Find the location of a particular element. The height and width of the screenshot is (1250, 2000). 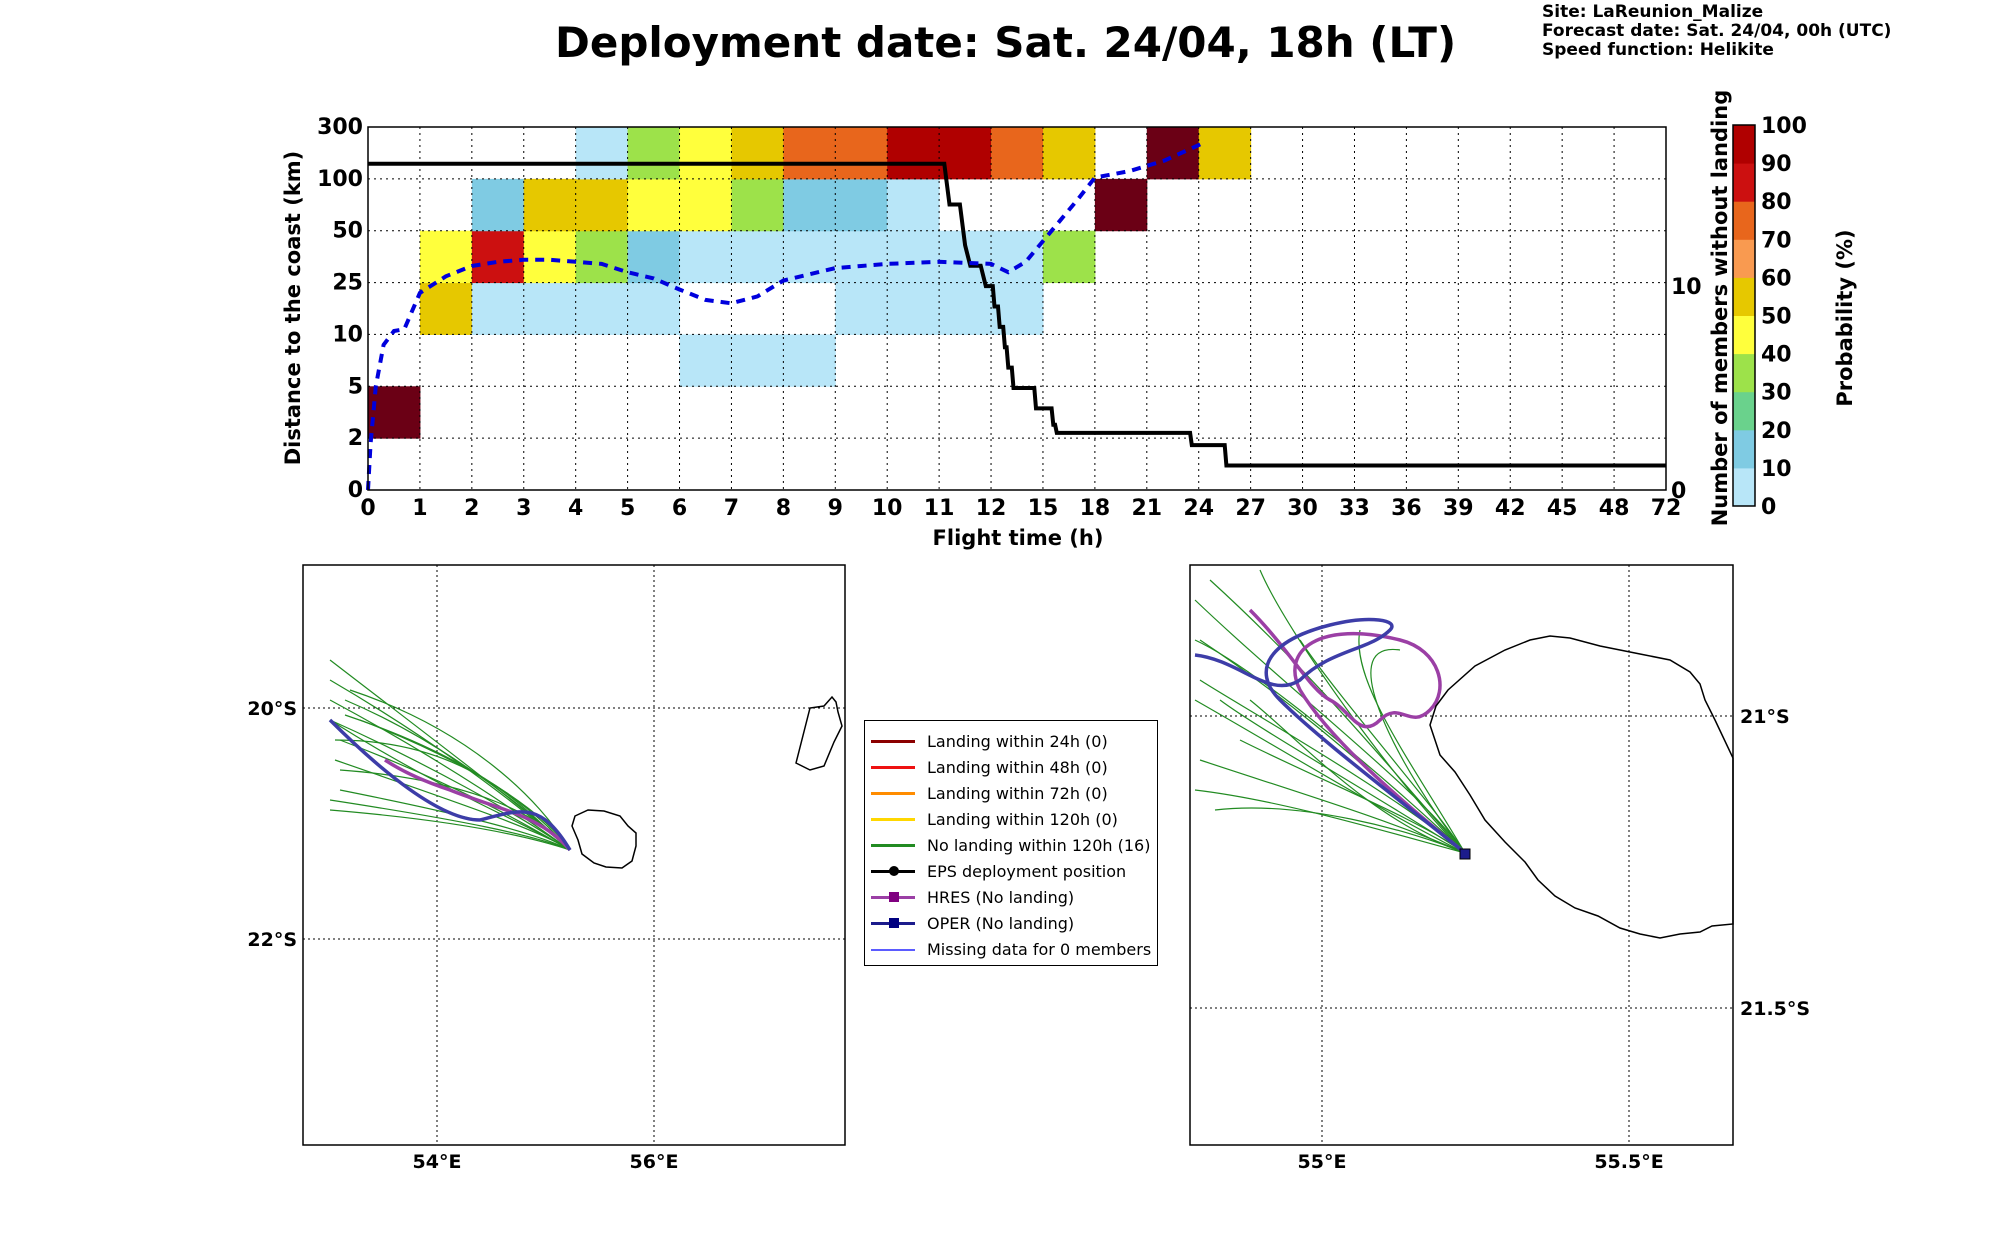

x-tick-label: 12 is located at coordinates (991, 508).